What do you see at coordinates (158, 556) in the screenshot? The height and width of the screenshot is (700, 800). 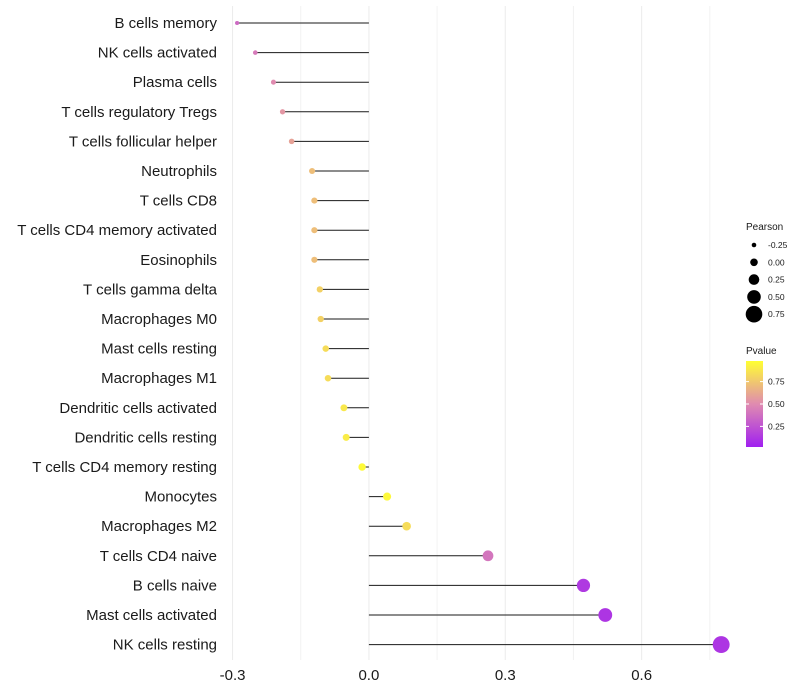 I see `category-label: T cells CD4 naive` at bounding box center [158, 556].